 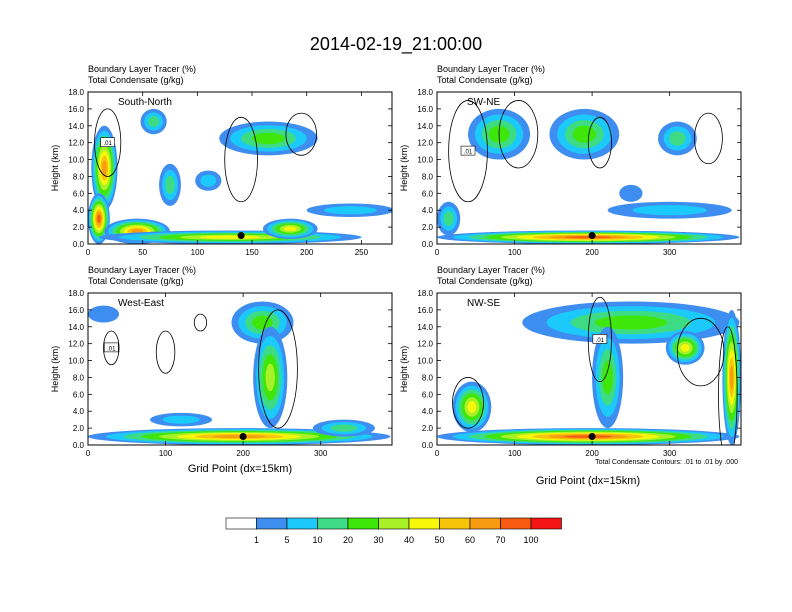 I want to click on colorbar-label: 70, so click(x=500, y=540).